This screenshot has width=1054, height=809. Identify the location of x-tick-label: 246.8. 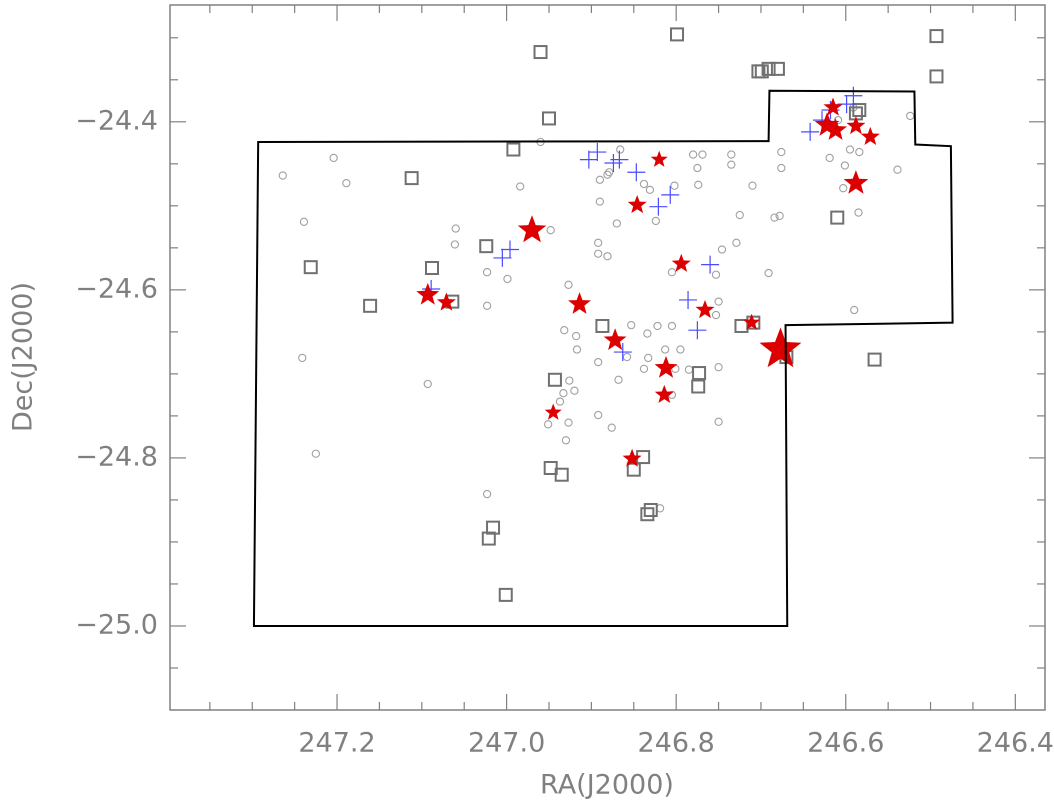
(676, 743).